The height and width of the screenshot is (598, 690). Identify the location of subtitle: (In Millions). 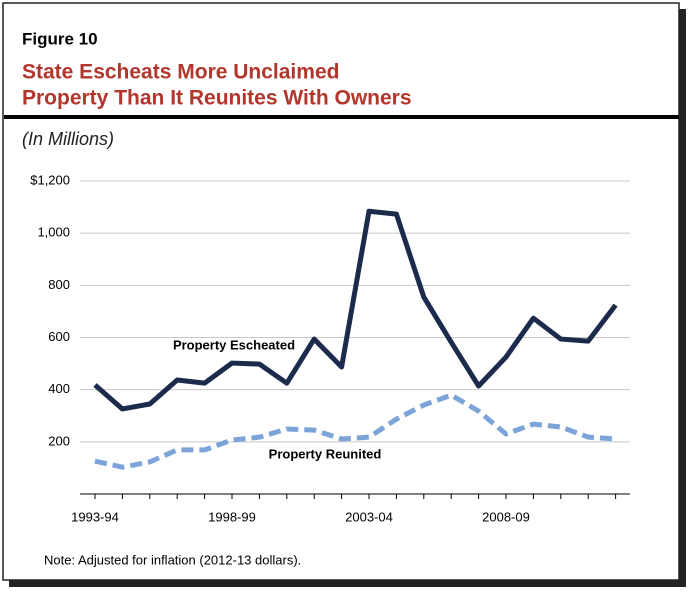
(68, 139).